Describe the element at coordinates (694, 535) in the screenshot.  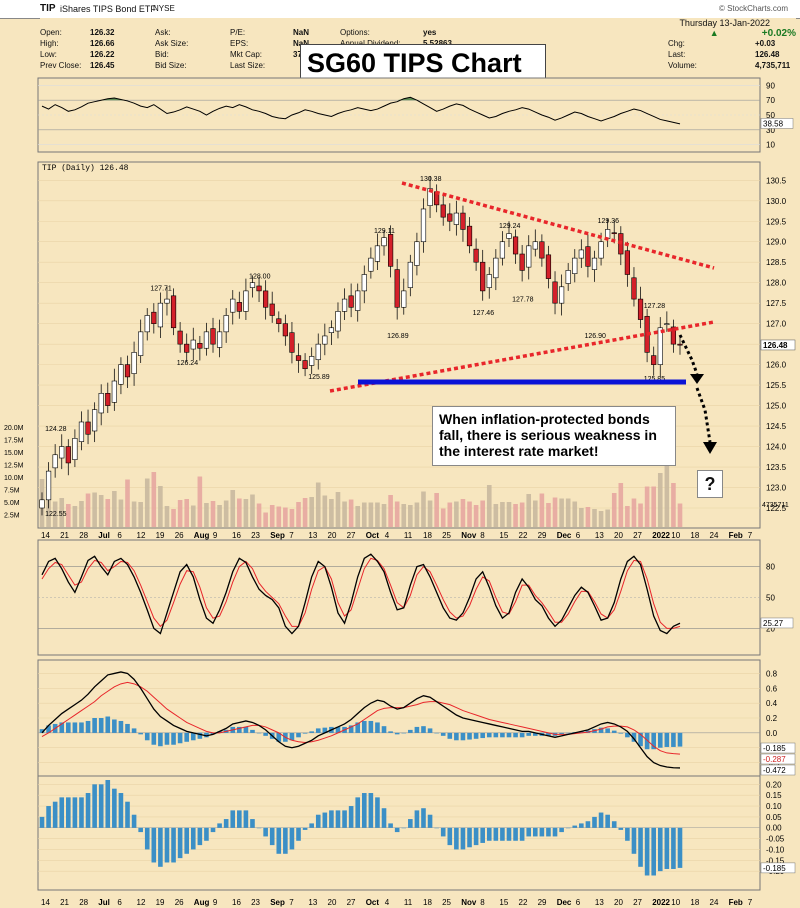
I see `x-tick-label: 18` at that location.